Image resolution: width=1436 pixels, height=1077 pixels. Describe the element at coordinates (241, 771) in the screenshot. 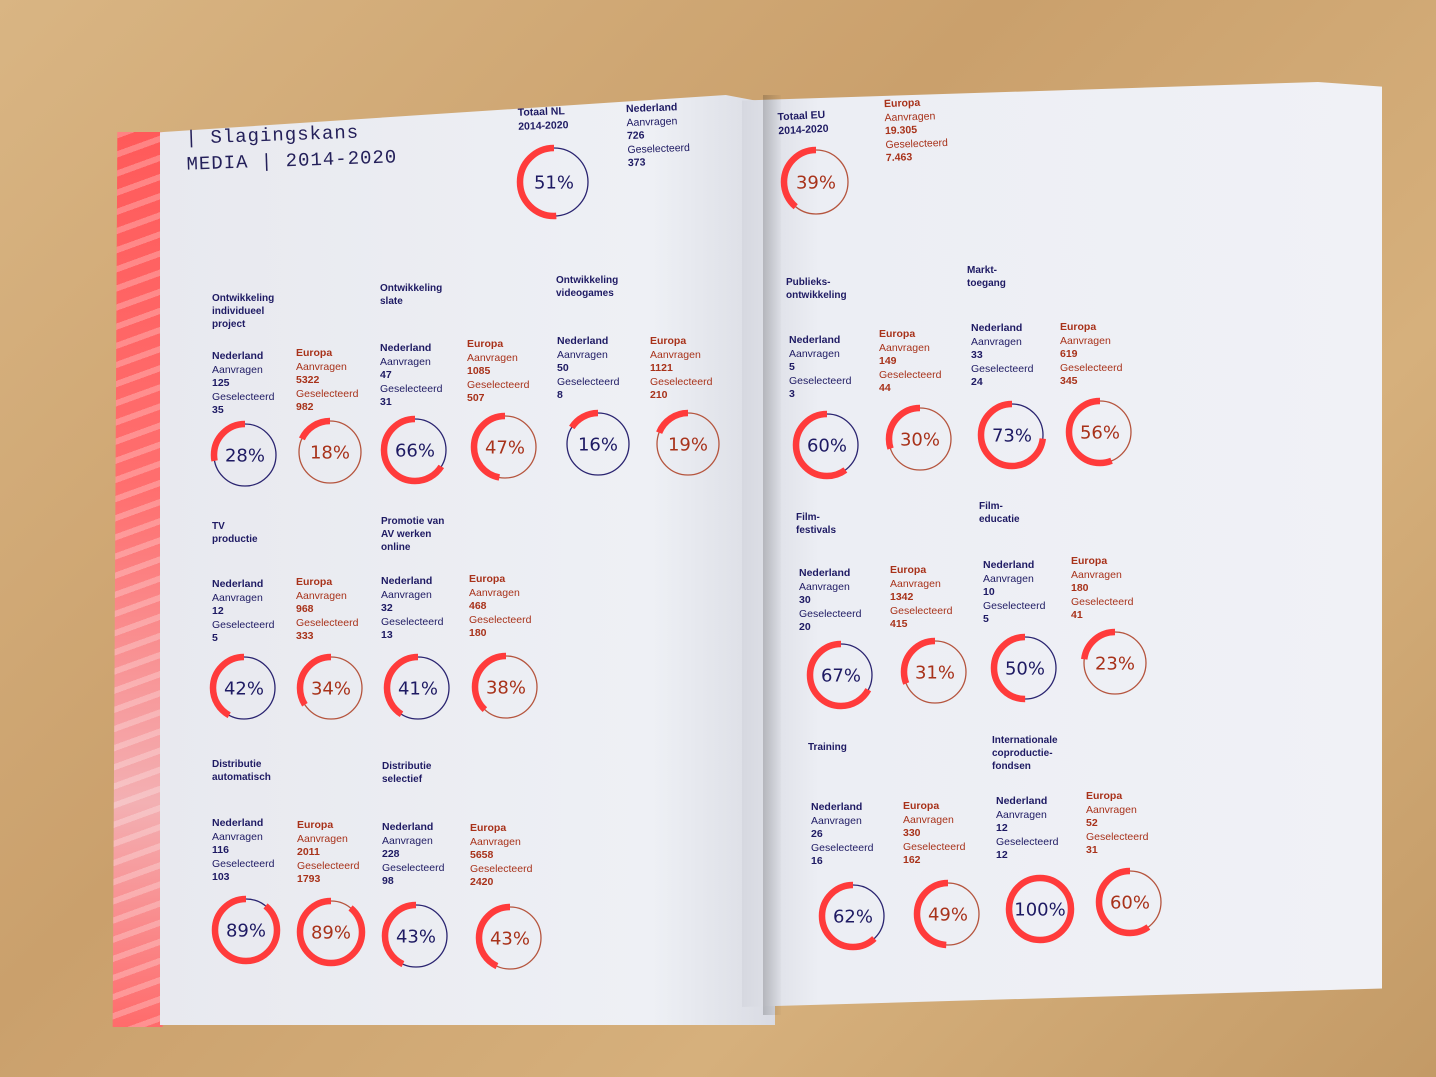

I see `cat-5-title: Distributie automatisch` at that location.